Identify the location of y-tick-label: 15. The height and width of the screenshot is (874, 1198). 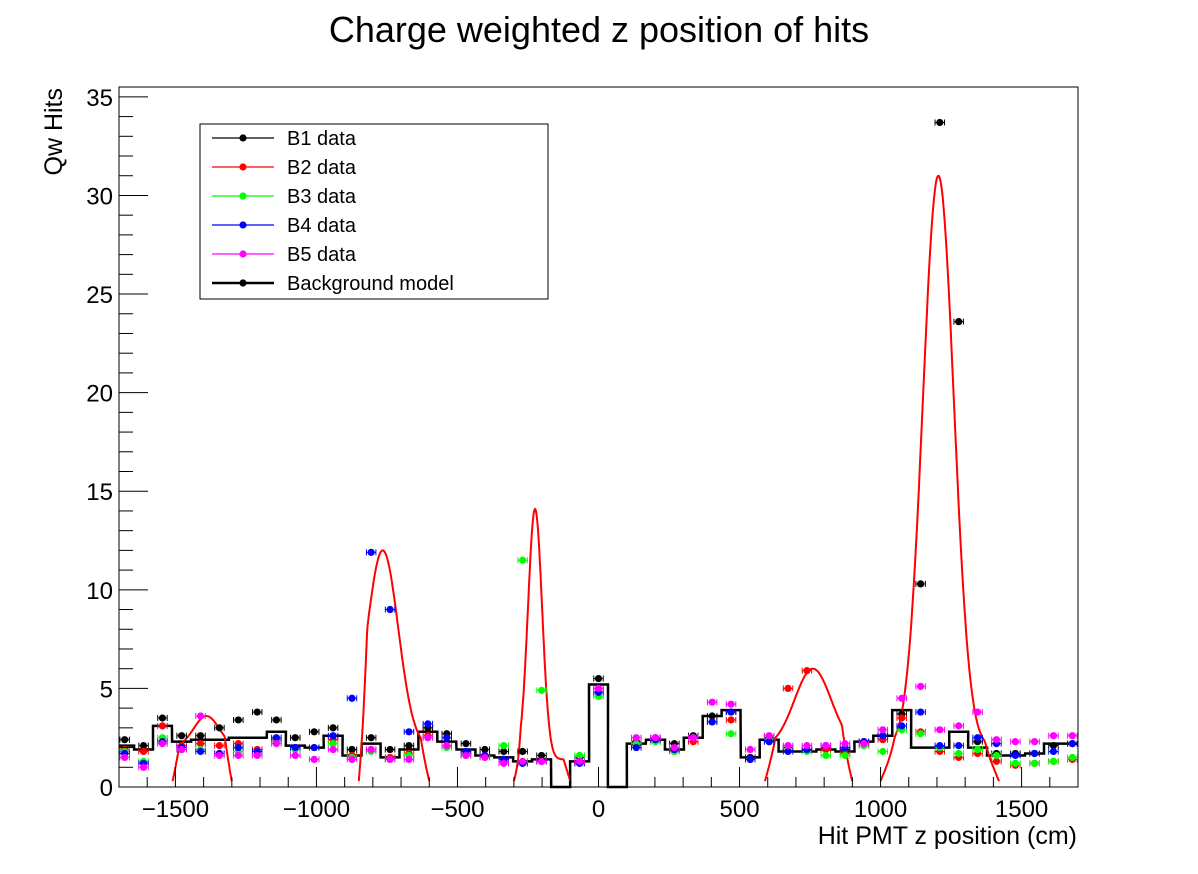
(99, 492).